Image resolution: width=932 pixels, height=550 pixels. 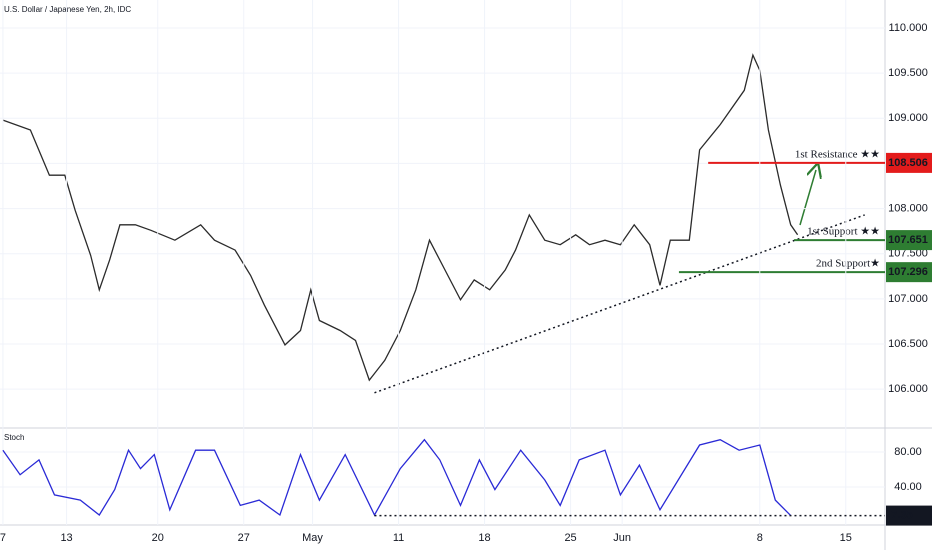 I want to click on x-tick-label: 27, so click(x=244, y=538).